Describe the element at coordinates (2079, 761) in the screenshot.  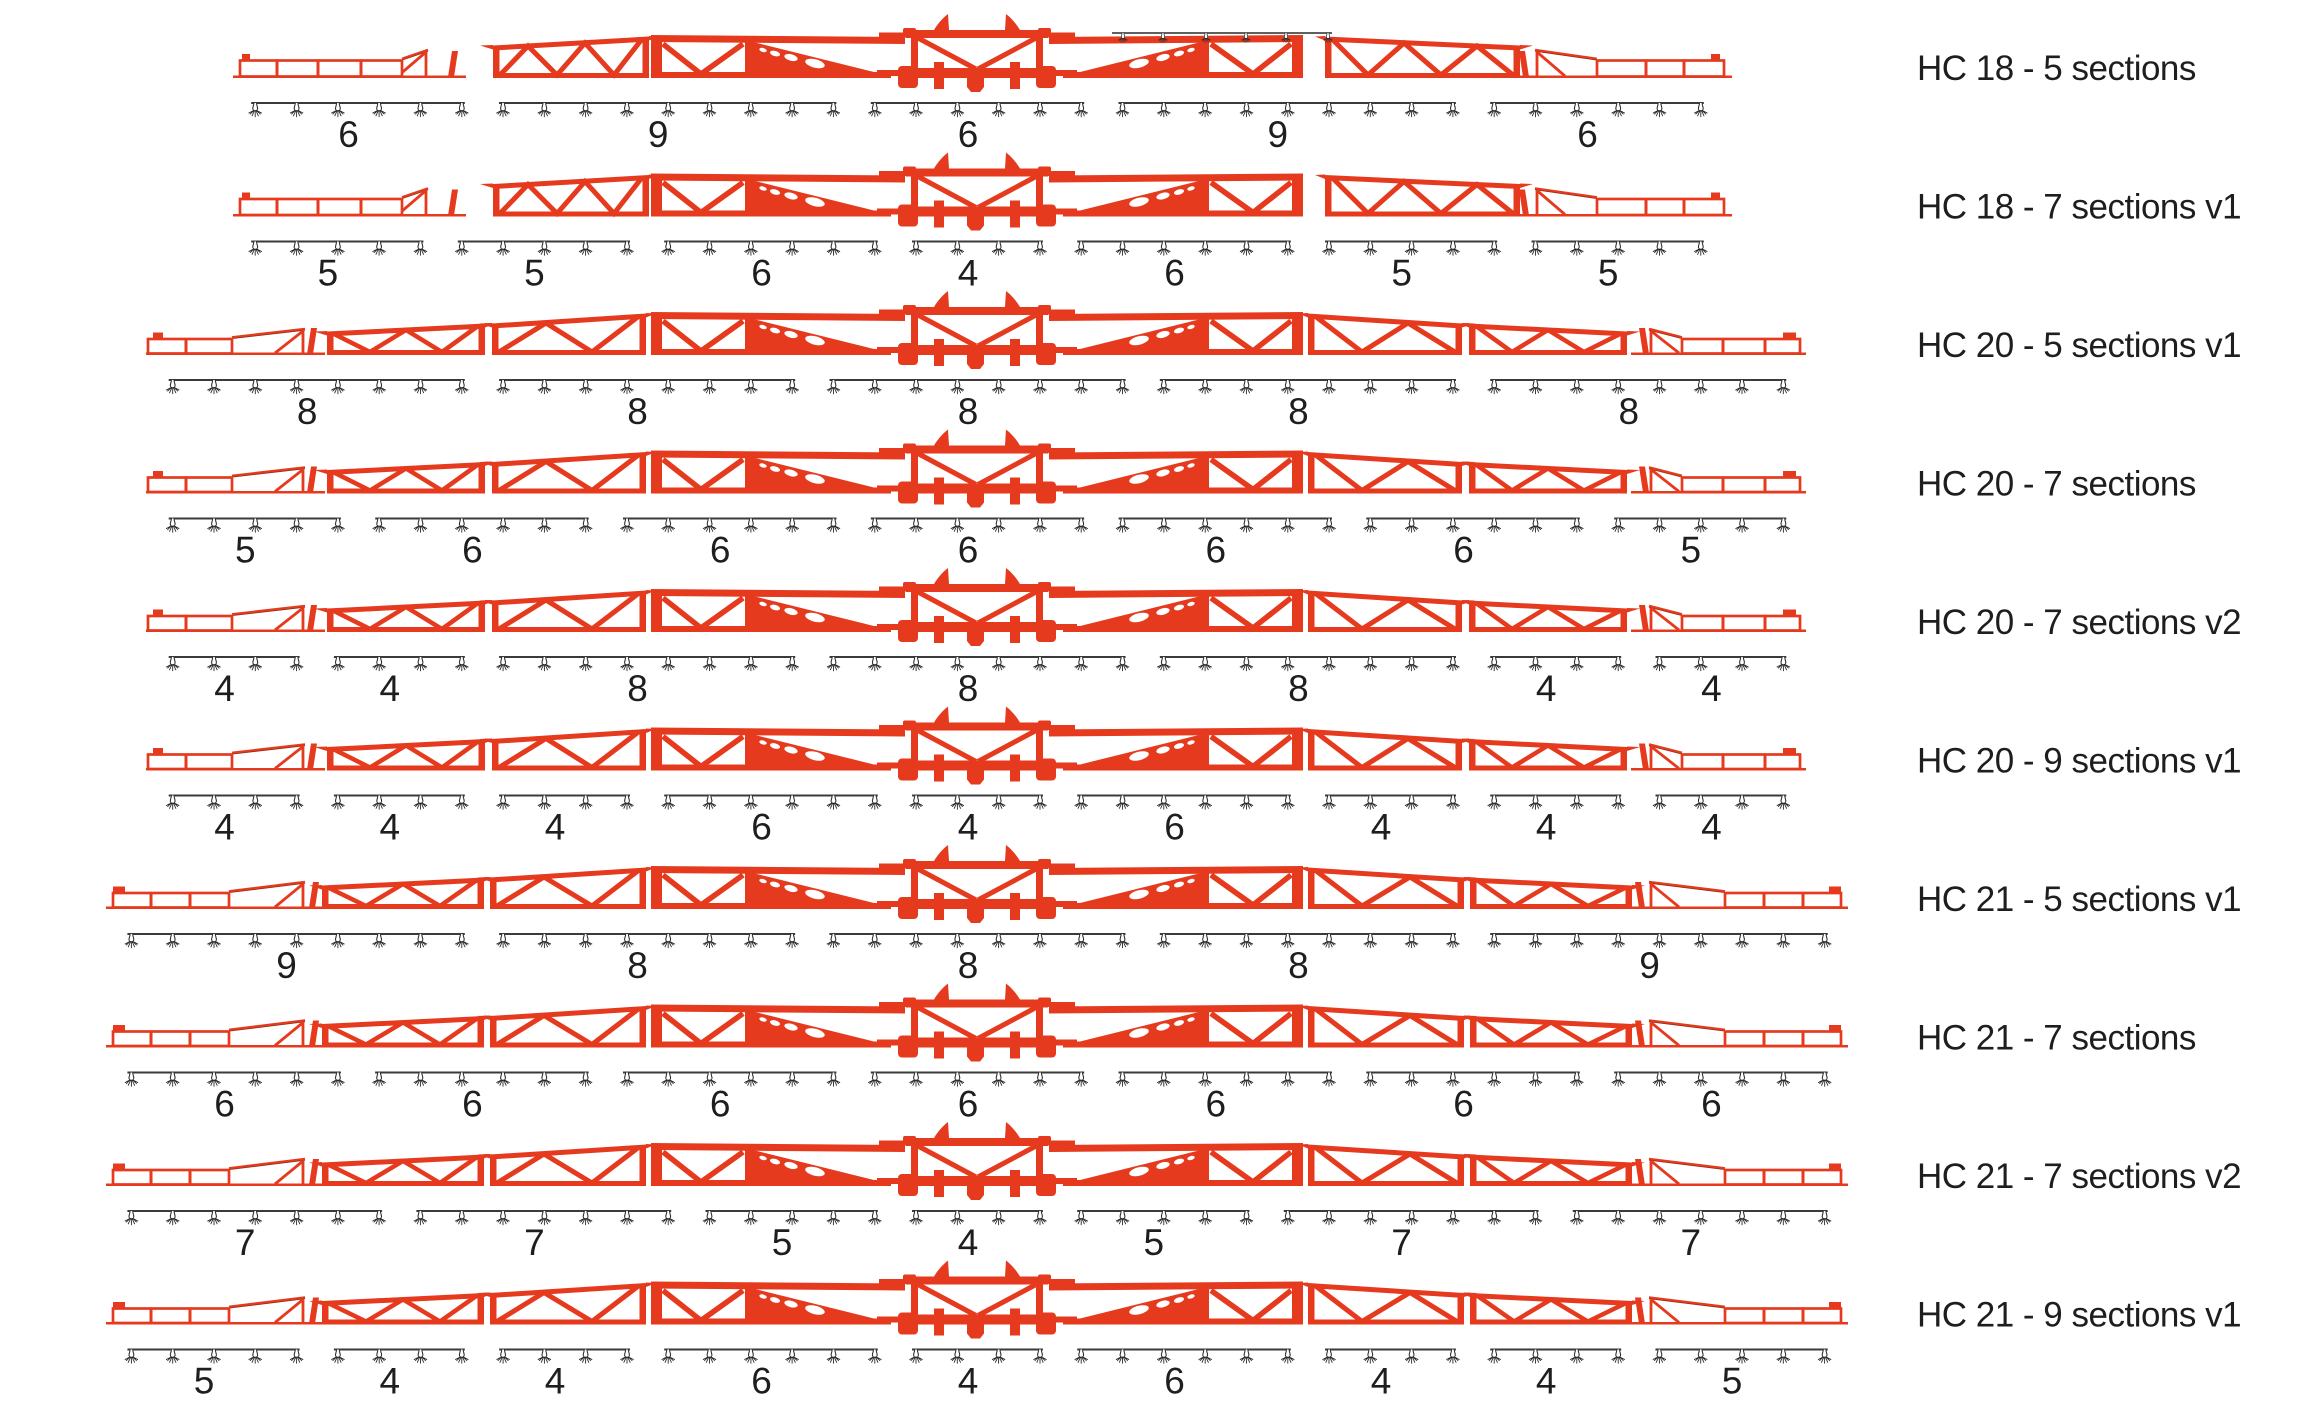
I see `svg-text: HC 20 - 9 sections v1` at that location.